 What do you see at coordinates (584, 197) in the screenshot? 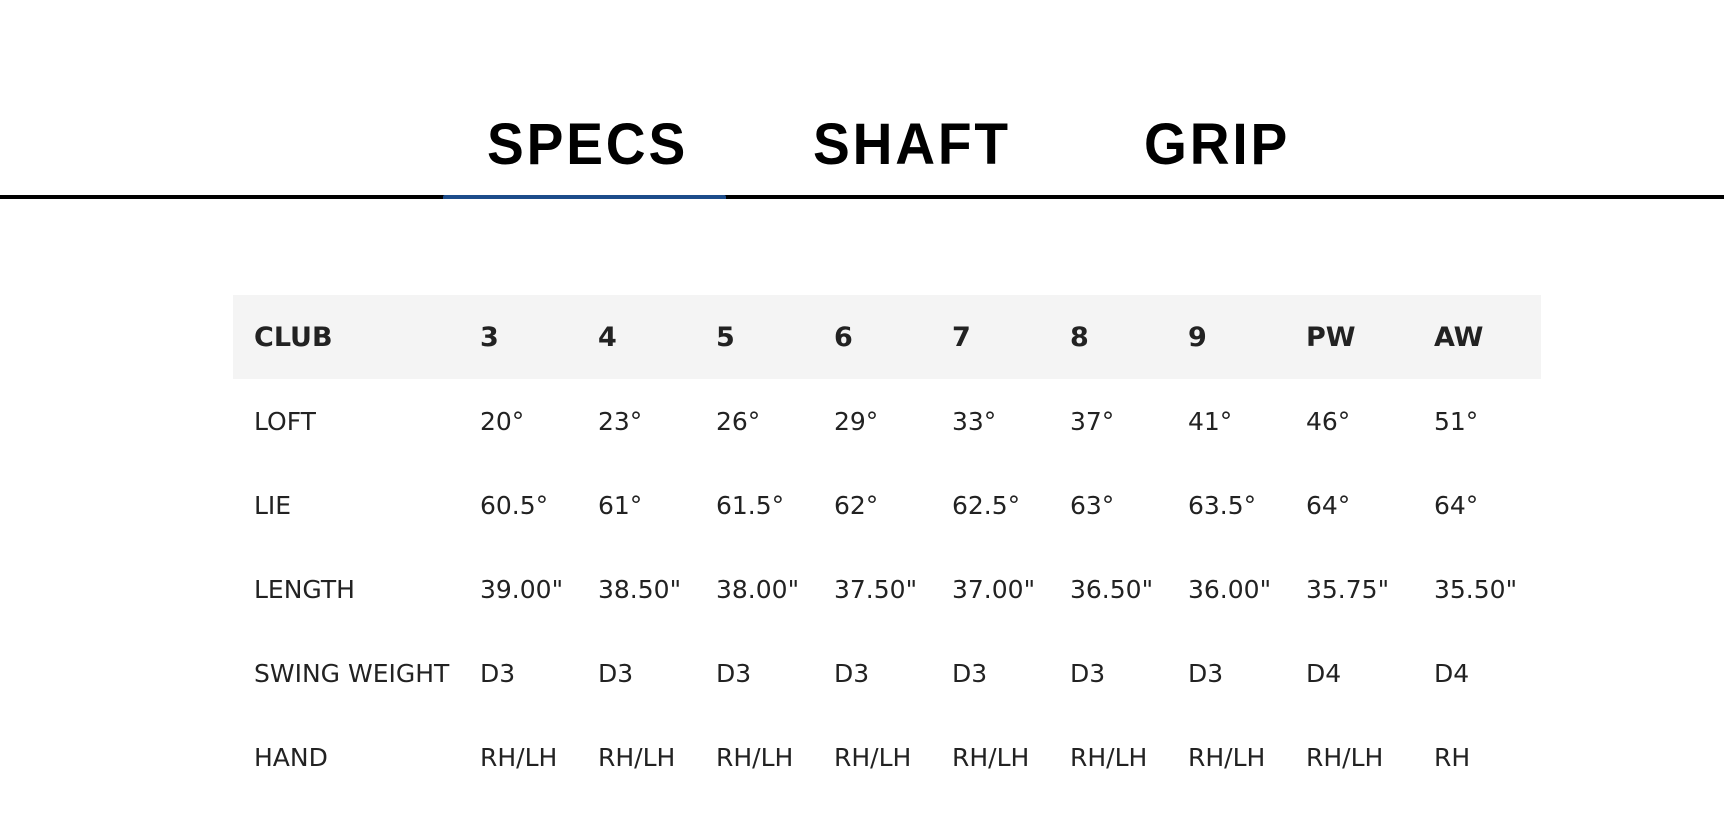
I see `active-tab-indicator` at bounding box center [584, 197].